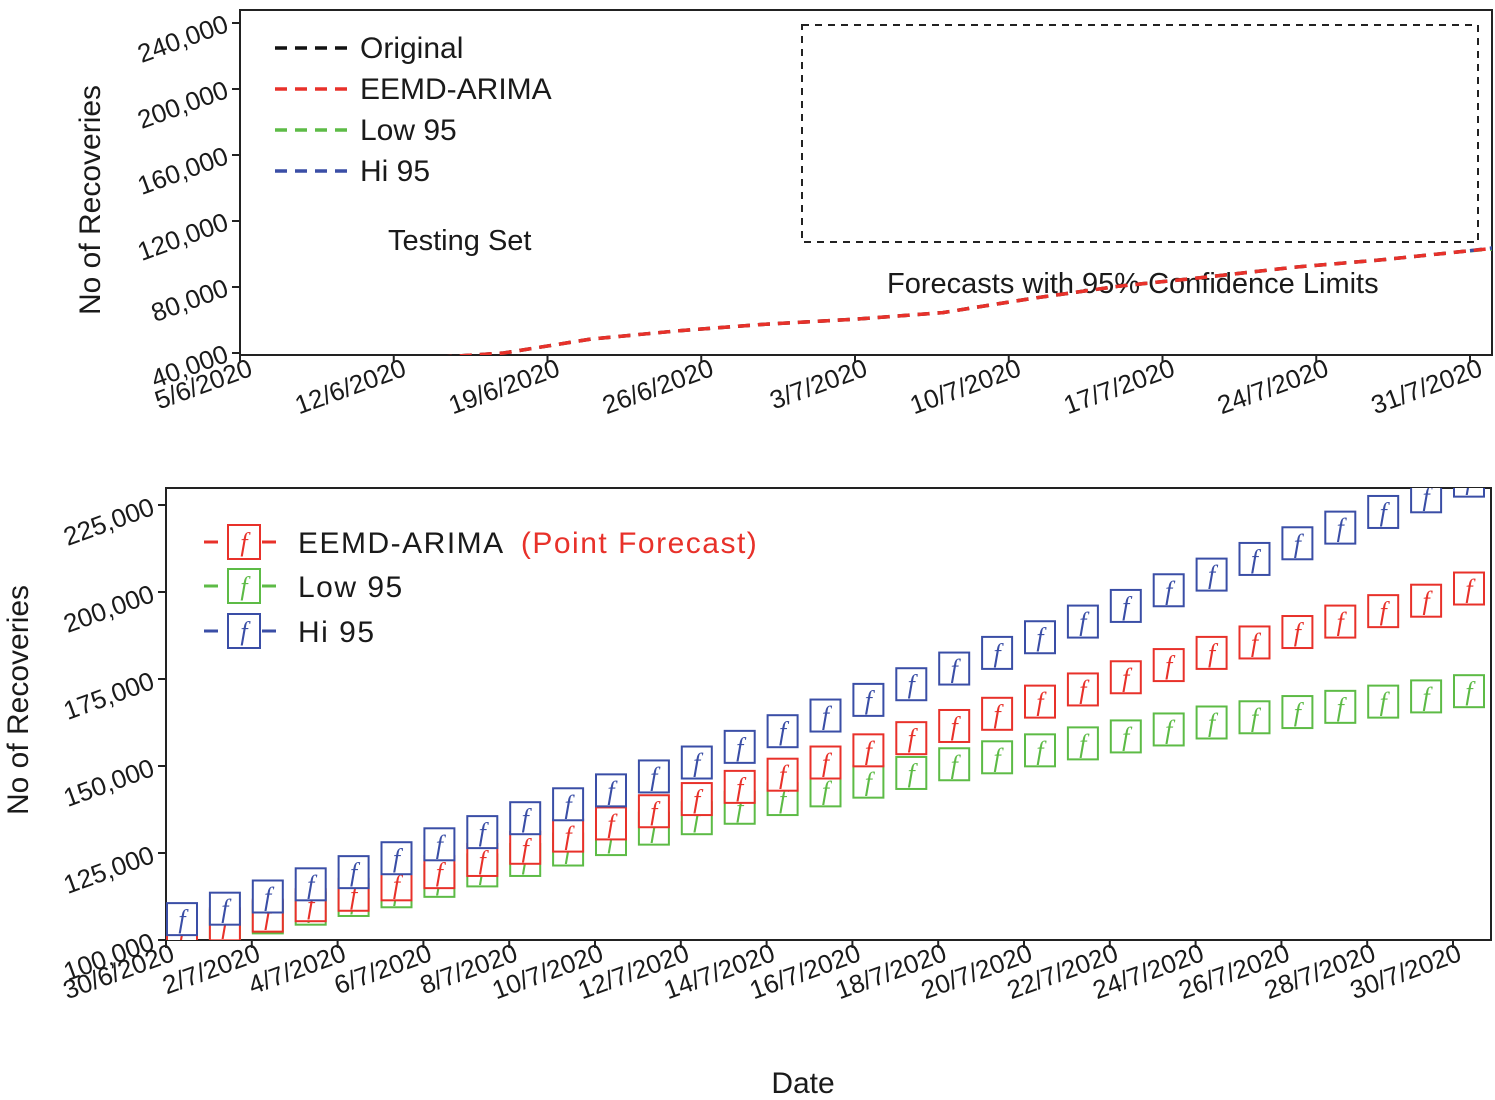  Describe the element at coordinates (459, 241) in the screenshot. I see `testing-set-label: Testing Set` at that location.